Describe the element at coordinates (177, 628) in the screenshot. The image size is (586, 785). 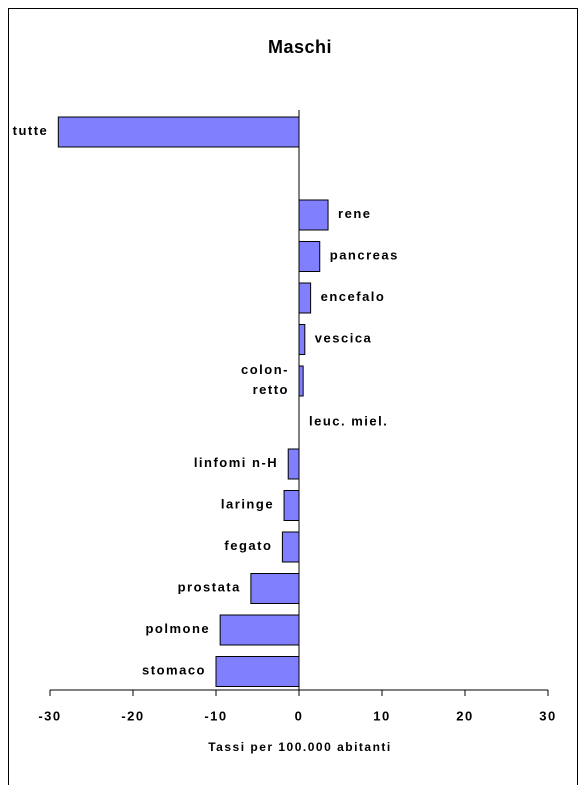
I see `category-label: polmone` at that location.